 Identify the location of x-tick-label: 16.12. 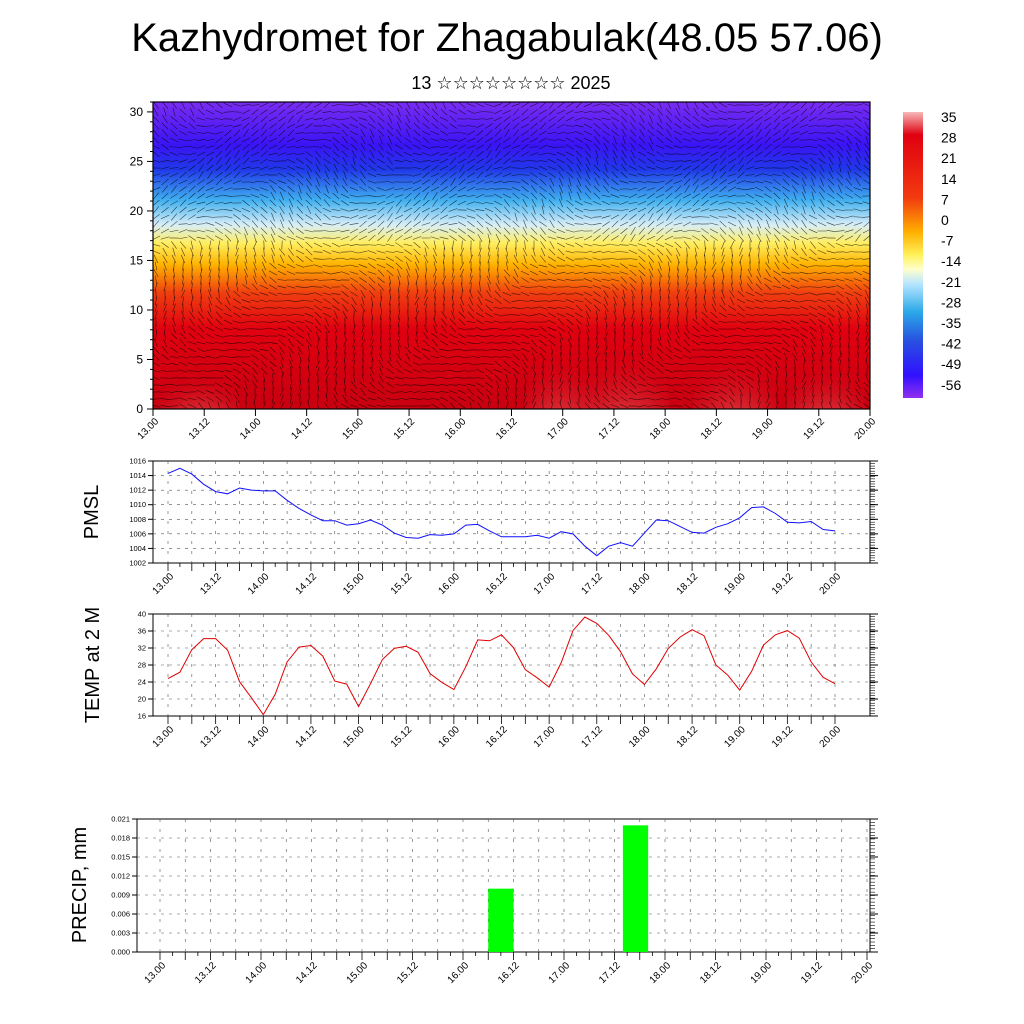
(497, 737).